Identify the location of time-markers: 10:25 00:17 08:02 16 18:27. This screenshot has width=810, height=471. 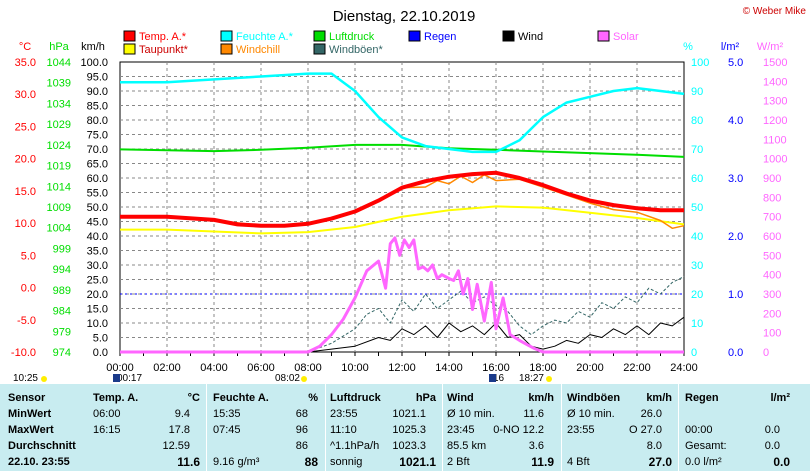
(282, 378).